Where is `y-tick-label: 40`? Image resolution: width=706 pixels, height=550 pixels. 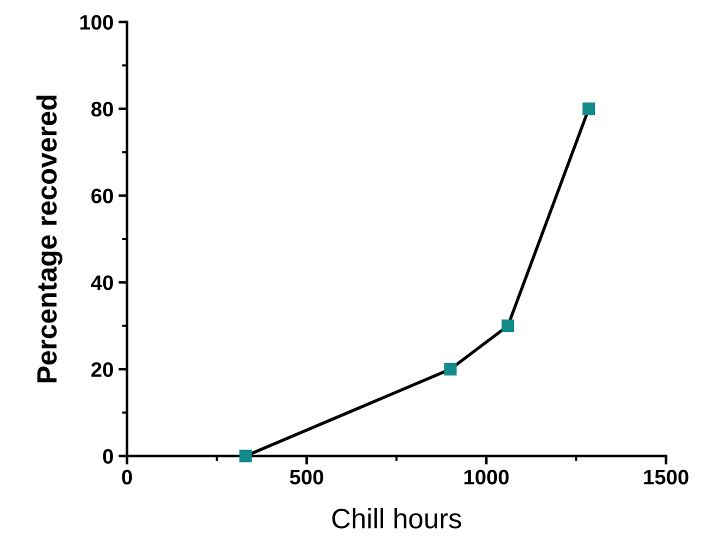 y-tick-label: 40 is located at coordinates (101, 282).